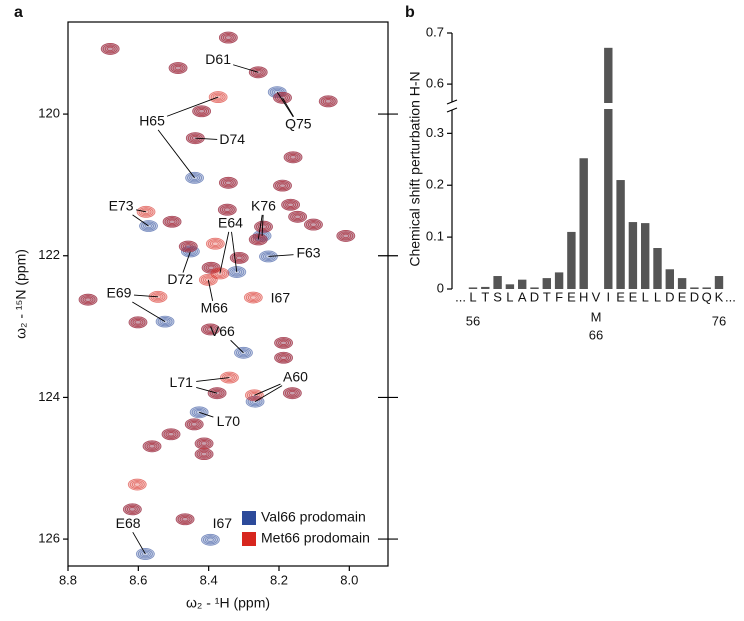 This screenshot has width=744, height=621. What do you see at coordinates (263, 206) in the screenshot?
I see `annotation: K76` at bounding box center [263, 206].